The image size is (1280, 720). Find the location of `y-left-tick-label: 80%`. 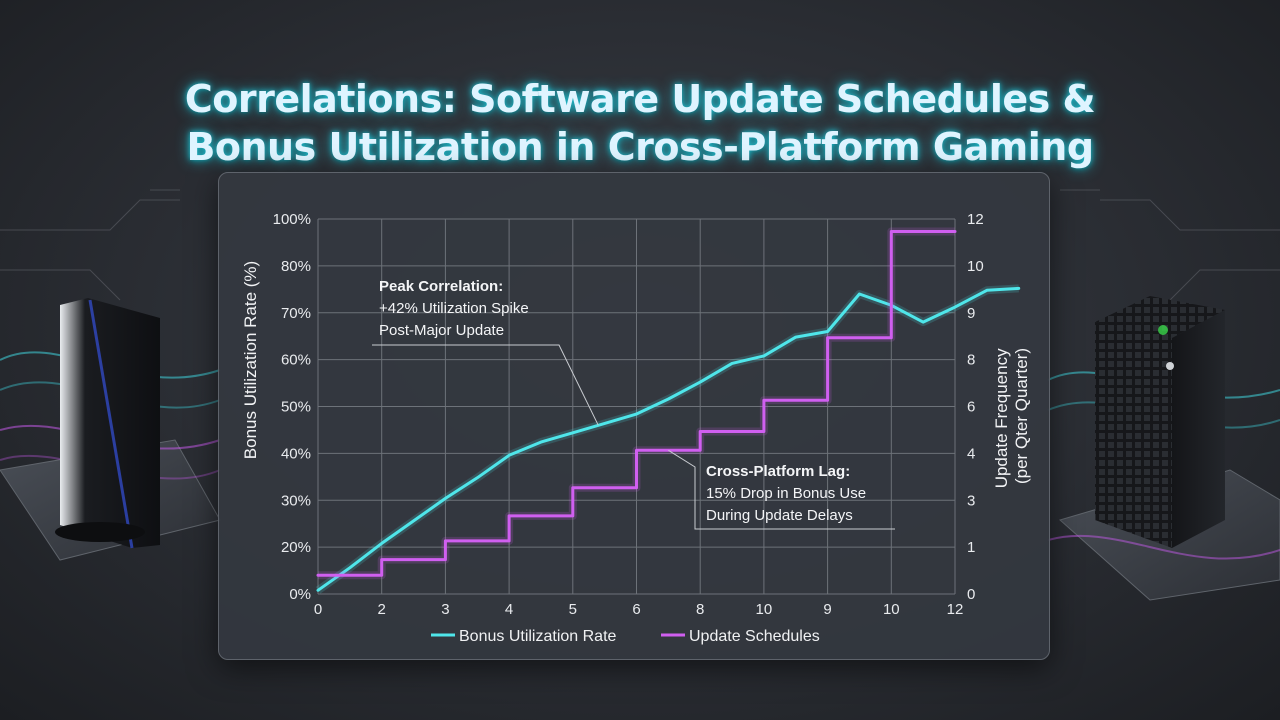

y-left-tick-label: 80% is located at coordinates (296, 266).